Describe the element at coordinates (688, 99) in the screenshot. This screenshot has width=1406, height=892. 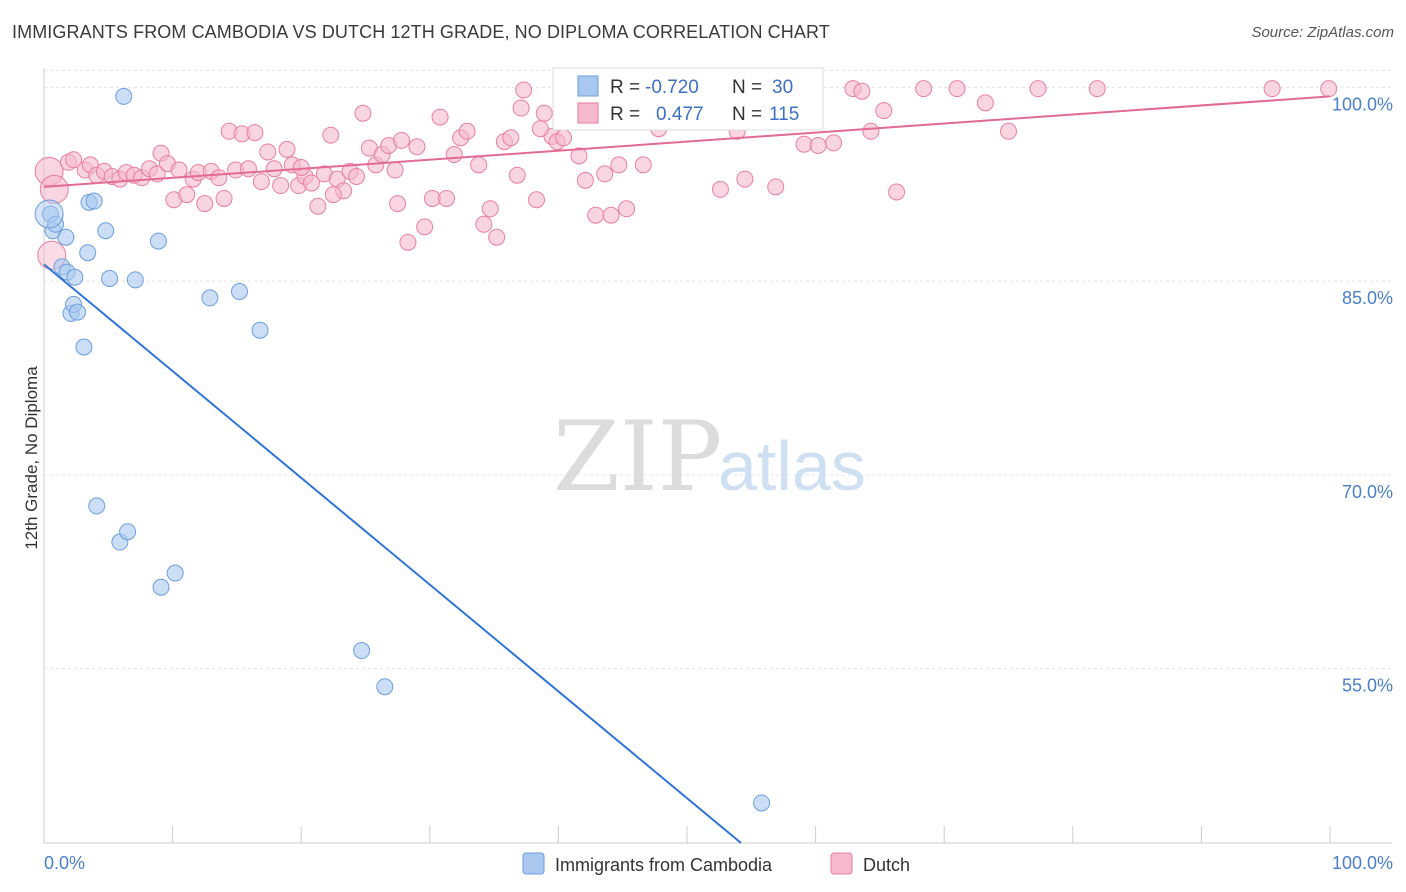
I see `legend-stats-box: R = -0.720 N = 30 R = 0.477 N = 115` at that location.